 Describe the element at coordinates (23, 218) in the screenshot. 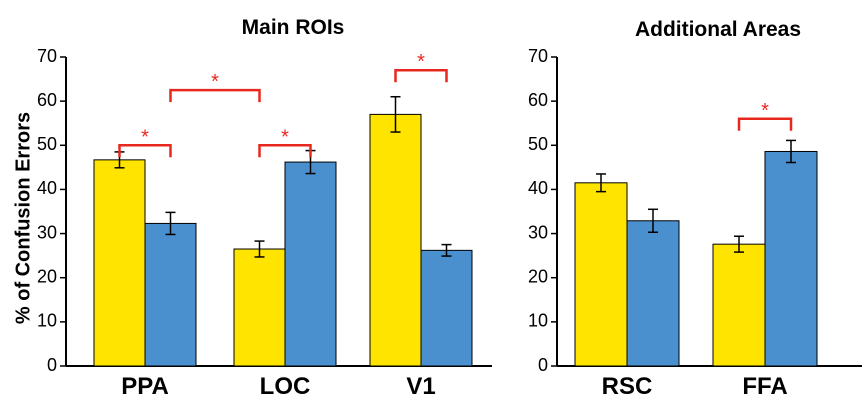

I see `y-axis-label: % of Confusion Errors` at that location.